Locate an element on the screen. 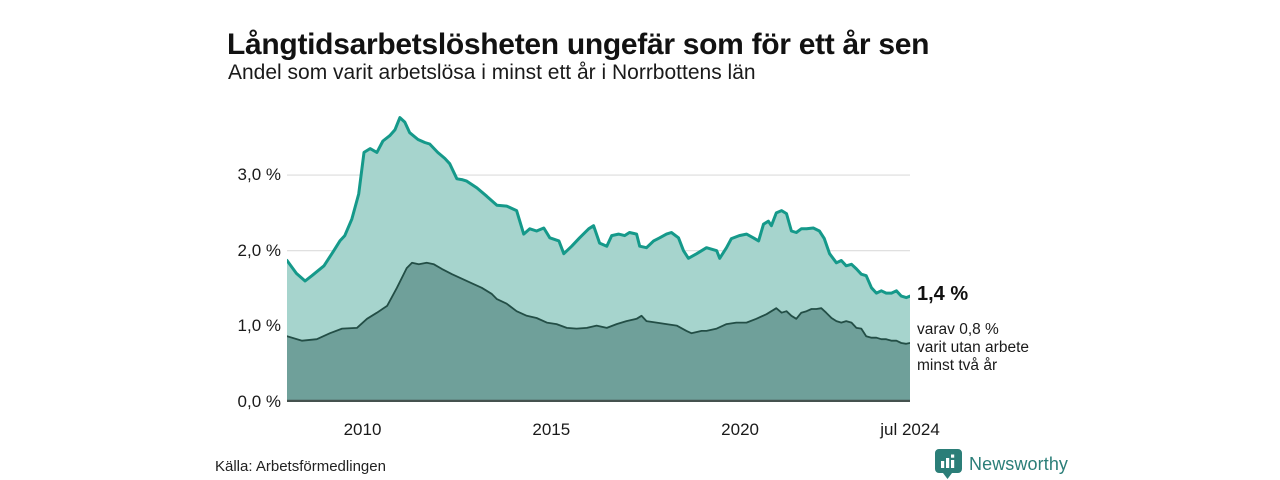 The height and width of the screenshot is (480, 1280). area-fill-min-two-years is located at coordinates (598, 332).